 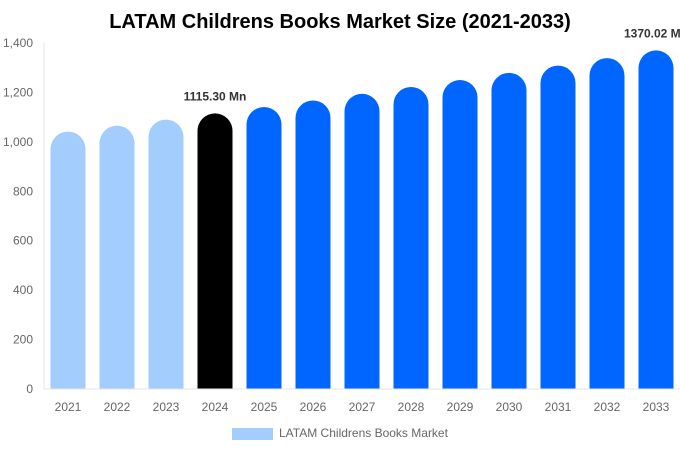 What do you see at coordinates (23, 191) in the screenshot?
I see `y-tick-label: 800` at bounding box center [23, 191].